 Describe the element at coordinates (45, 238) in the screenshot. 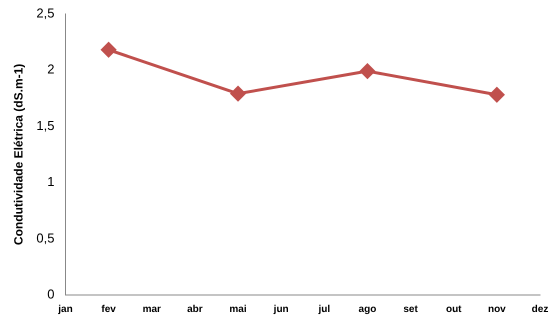

I see `y-tick-label: 0,5` at that location.